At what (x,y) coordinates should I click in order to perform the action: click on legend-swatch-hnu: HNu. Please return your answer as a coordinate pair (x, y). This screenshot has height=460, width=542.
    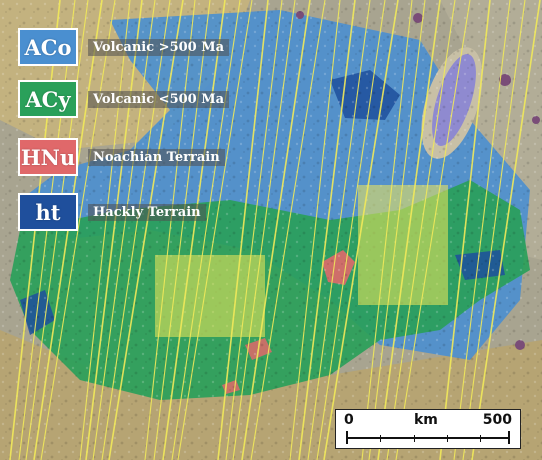
    Looking at the image, I should click on (48, 157).